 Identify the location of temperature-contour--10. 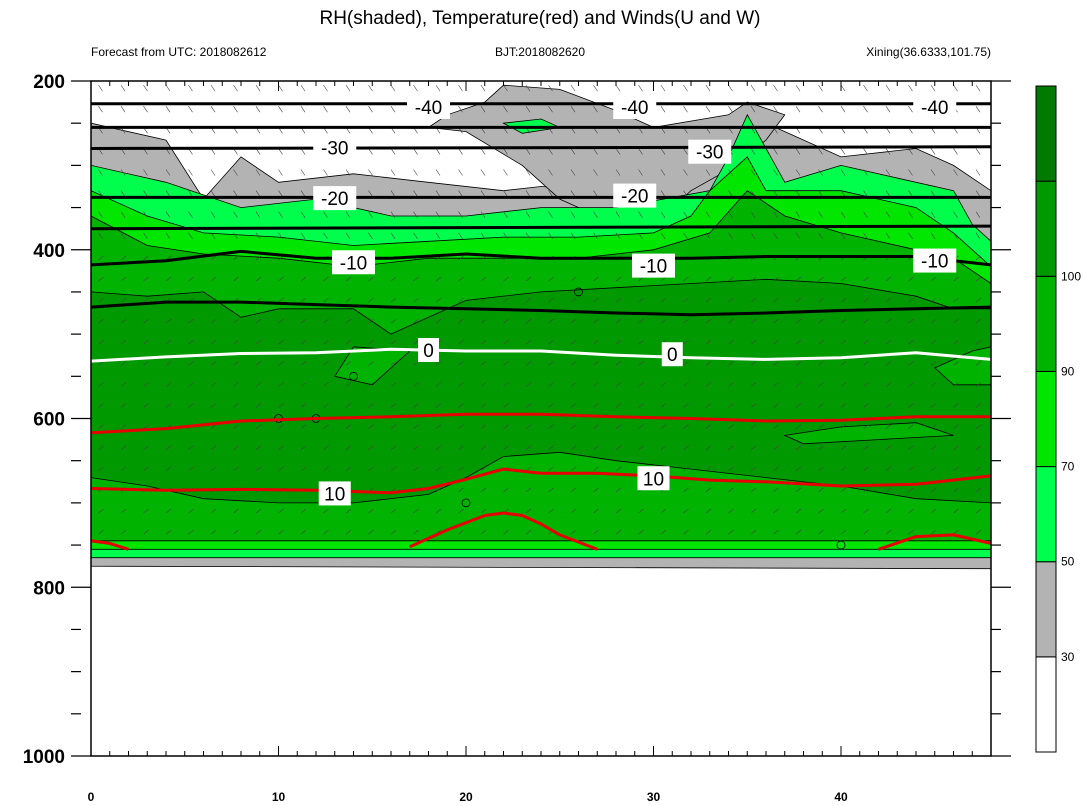
(541, 308).